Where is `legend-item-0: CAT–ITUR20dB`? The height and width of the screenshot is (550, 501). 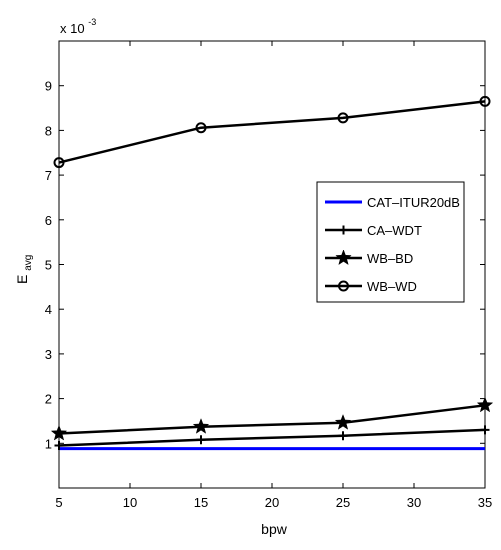
legend-item-0: CAT–ITUR20dB is located at coordinates (392, 202).